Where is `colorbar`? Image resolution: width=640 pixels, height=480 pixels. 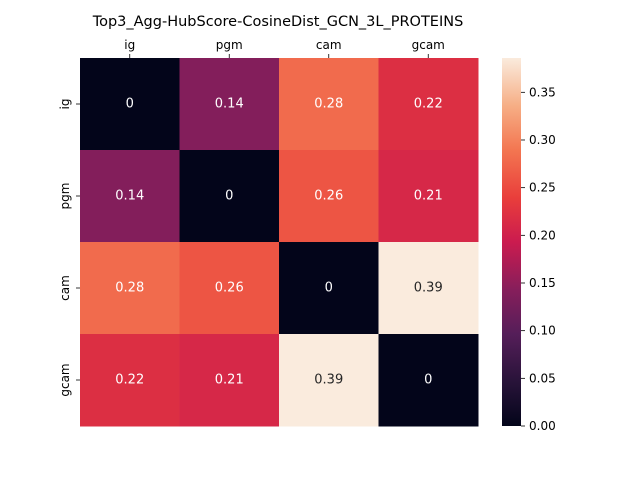
colorbar is located at coordinates (511, 242).